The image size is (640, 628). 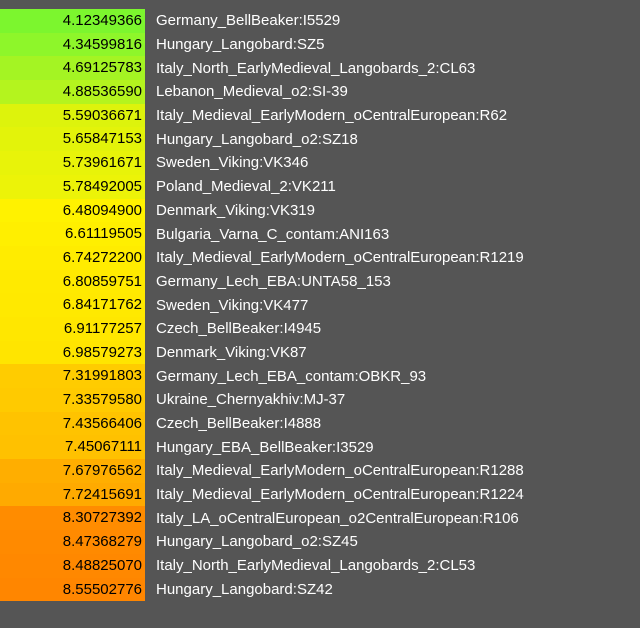 I want to click on result-row: 5.78492005 Poland_Medieval_2:VK211, so click(x=320, y=186).